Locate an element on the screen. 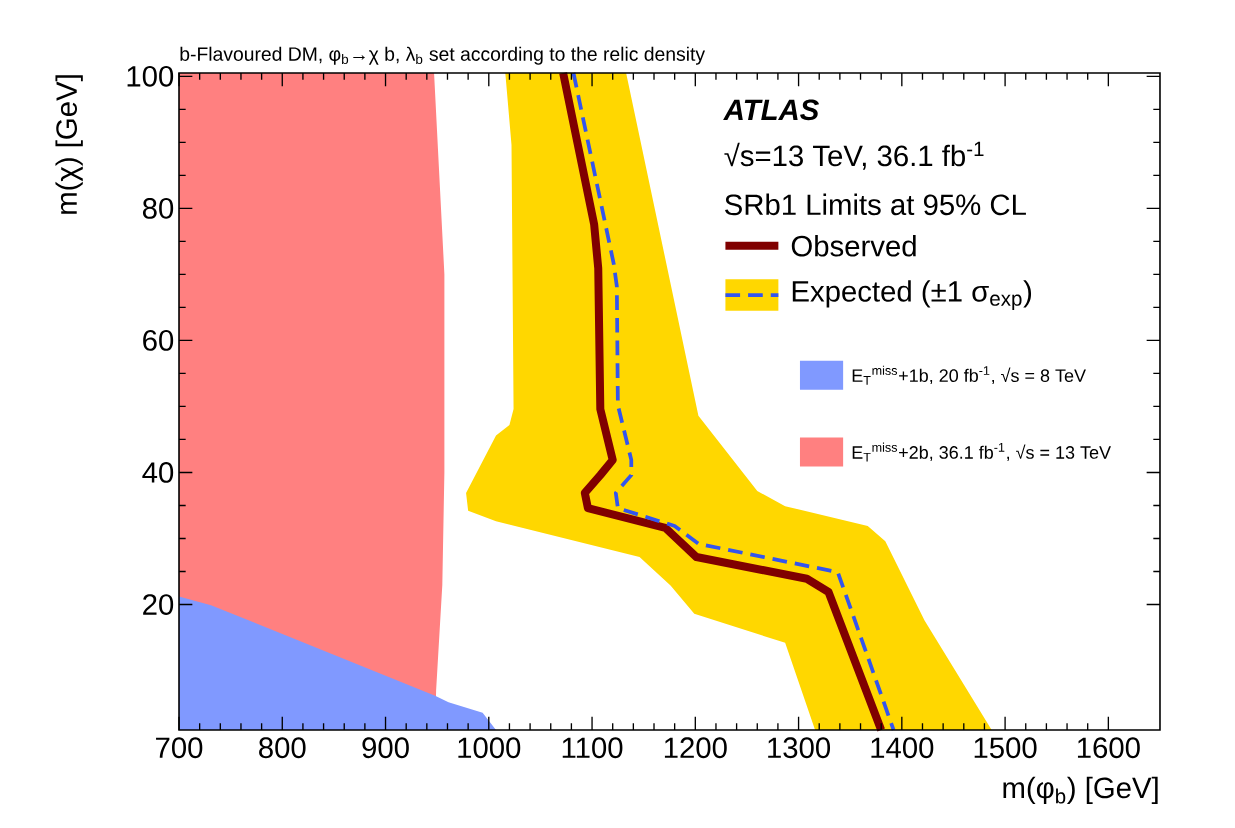 This screenshot has width=1235, height=828. y-tick-label: 40 is located at coordinates (158, 472).